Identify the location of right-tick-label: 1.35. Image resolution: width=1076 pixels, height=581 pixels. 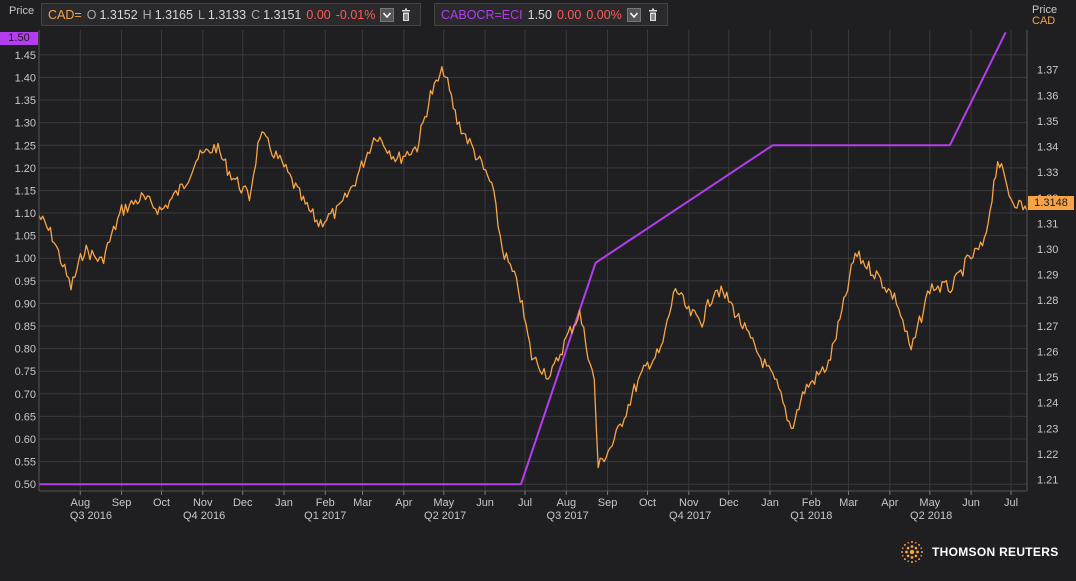
(1047, 122).